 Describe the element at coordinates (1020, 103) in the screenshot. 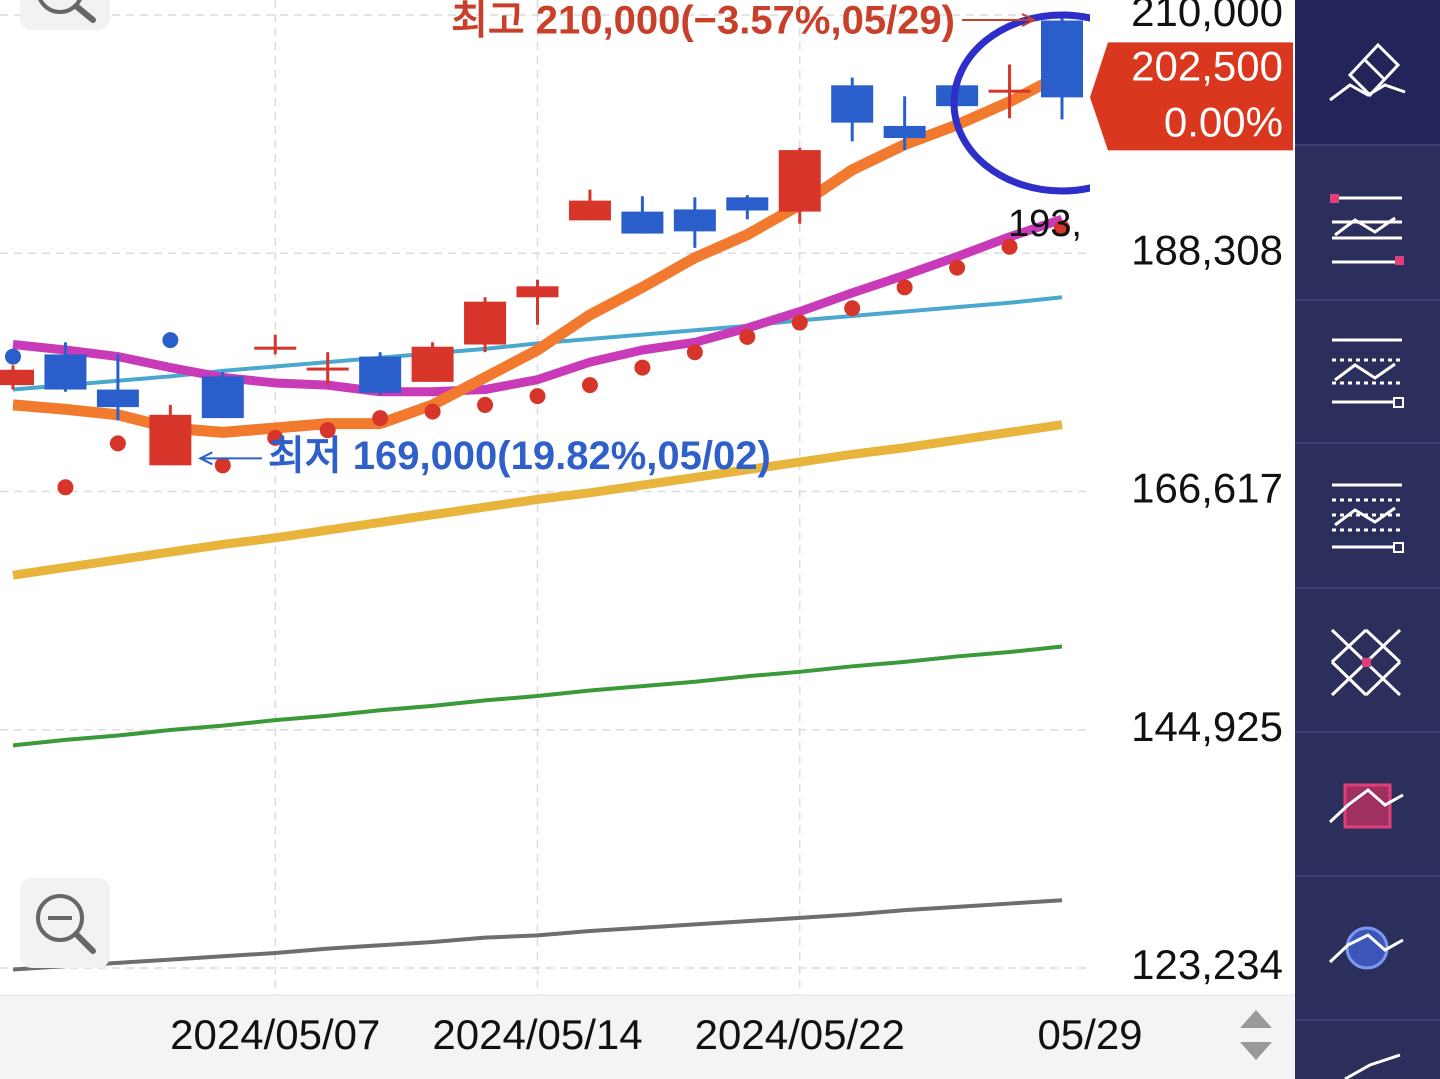

I see `drawn-circle` at that location.